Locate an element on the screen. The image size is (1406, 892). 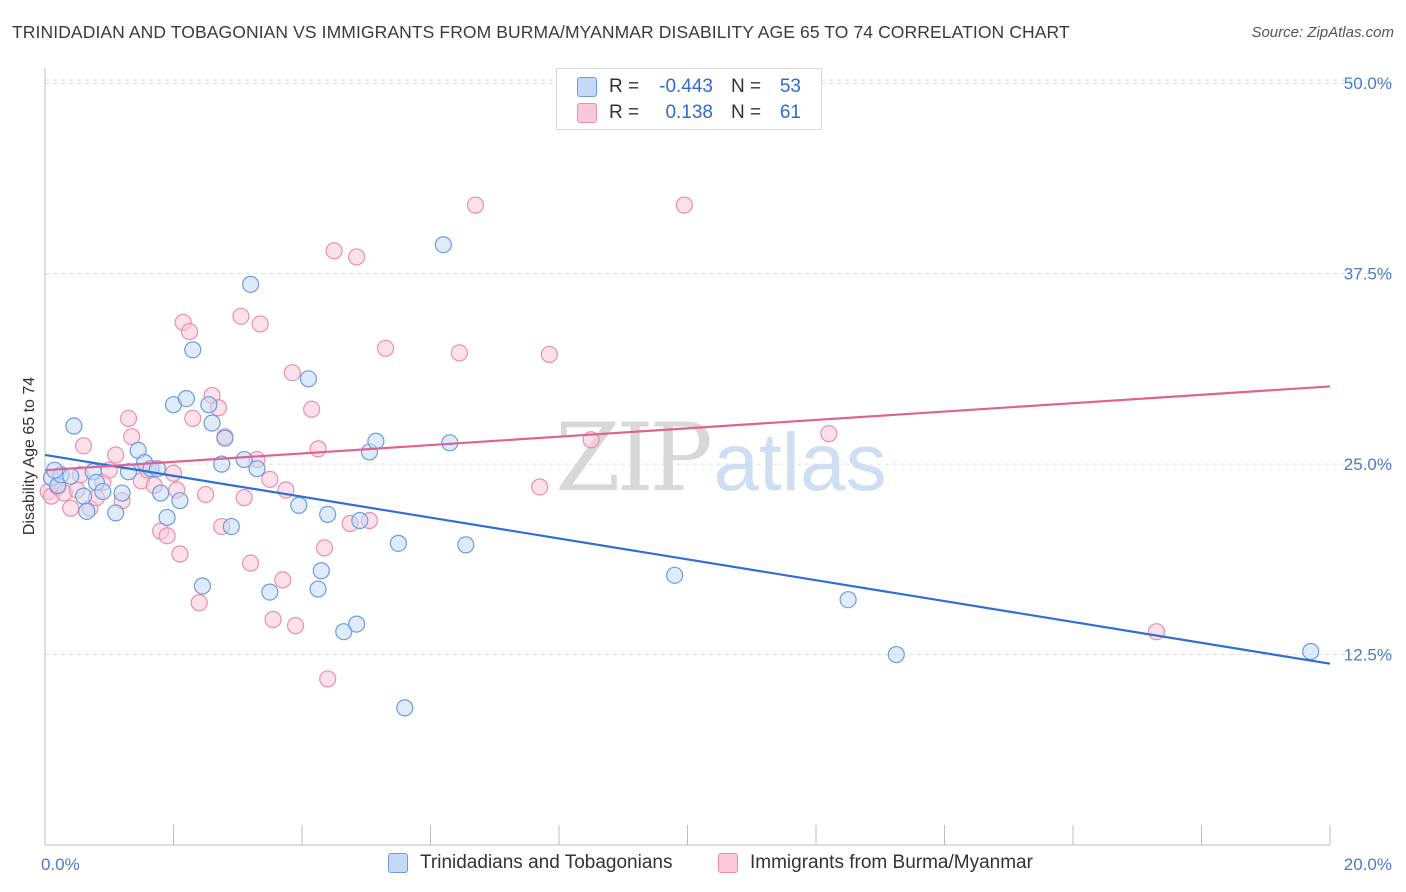
series-2-legend-swatch is located at coordinates (728, 863).